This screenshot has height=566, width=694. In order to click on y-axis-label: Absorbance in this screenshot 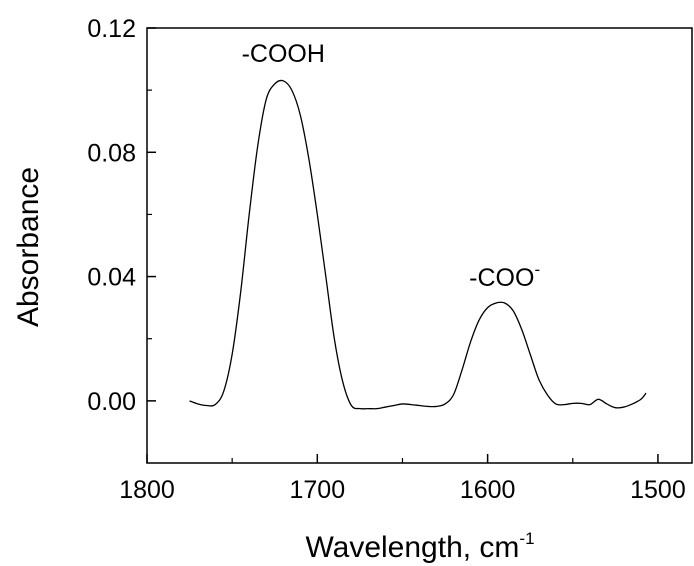, I will do `click(28, 247)`.